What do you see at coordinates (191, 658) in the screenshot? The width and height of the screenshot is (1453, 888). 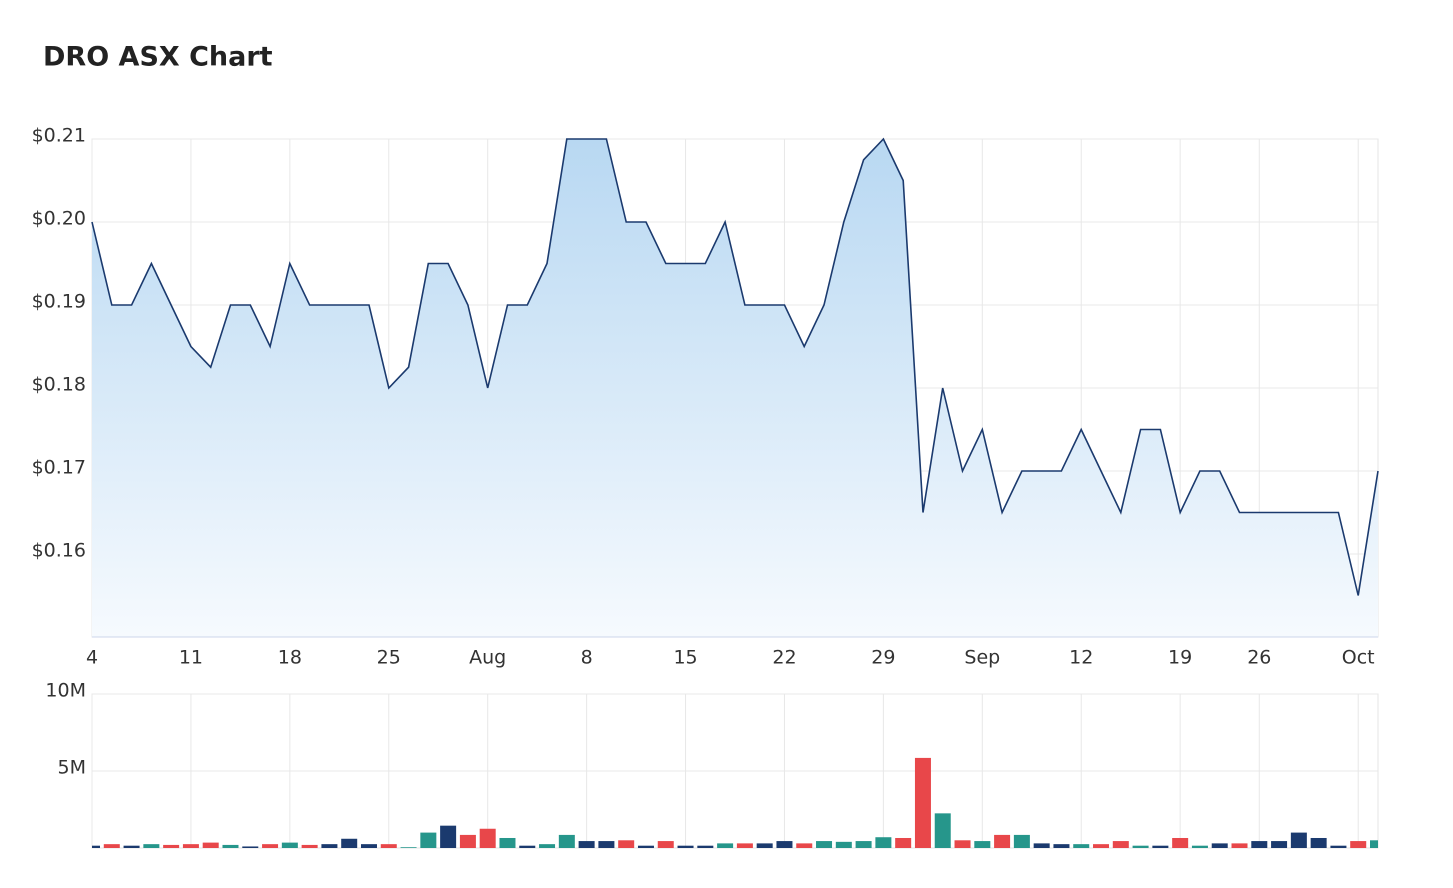 I see `x-tick-label: 11` at bounding box center [191, 658].